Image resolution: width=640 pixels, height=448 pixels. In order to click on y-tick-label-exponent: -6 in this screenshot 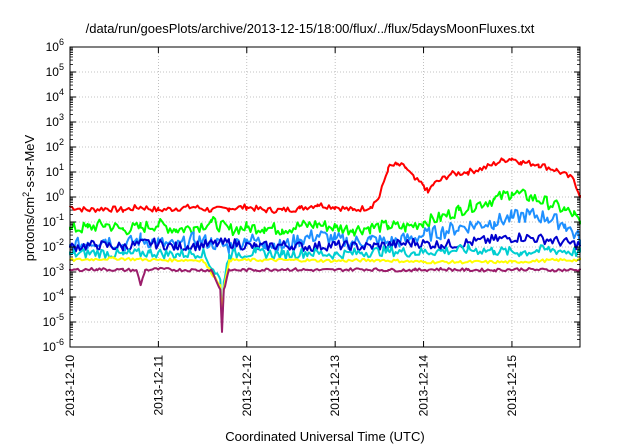, I will do `click(60, 342)`.